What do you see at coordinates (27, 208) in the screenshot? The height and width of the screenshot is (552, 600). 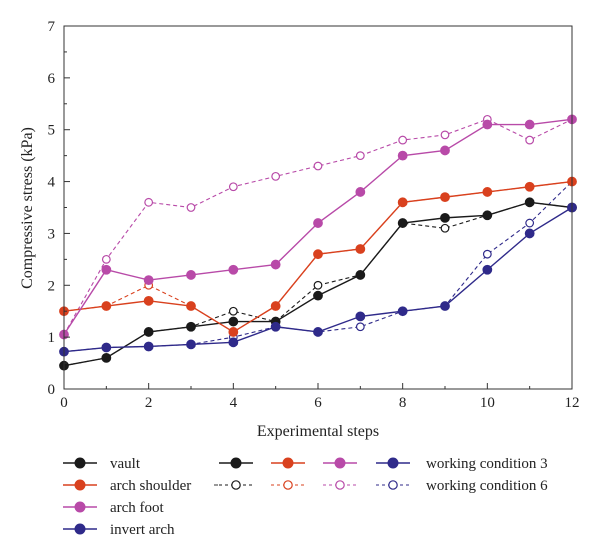 I see `y-axis-label: Compressive stress (kPa)` at bounding box center [27, 208].